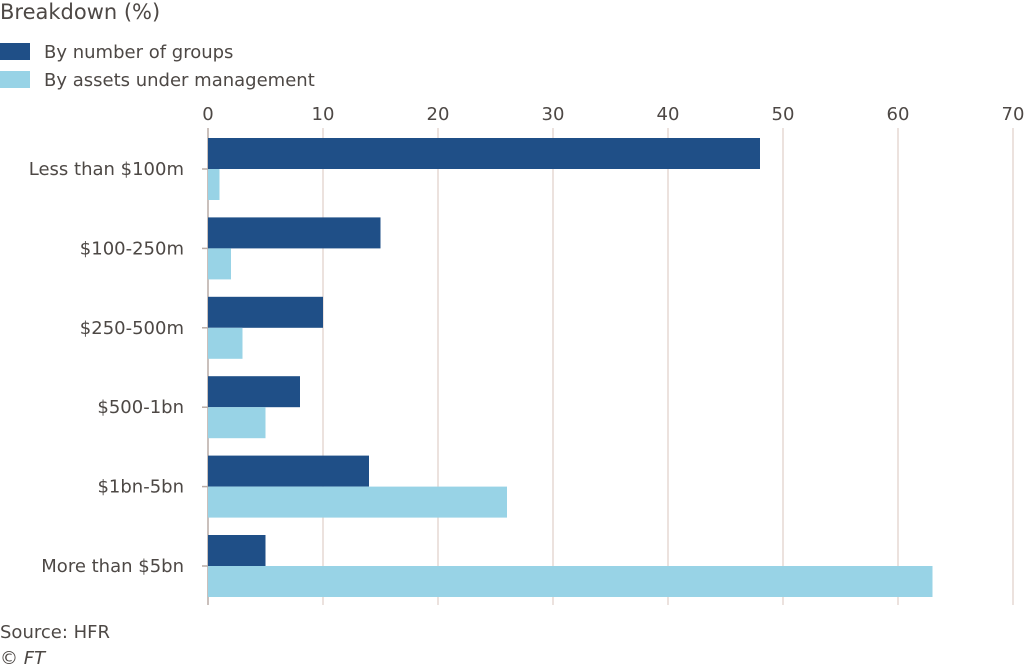 The height and width of the screenshot is (666, 1025). I want to click on category-label-1: Less than $100m, so click(106, 169).